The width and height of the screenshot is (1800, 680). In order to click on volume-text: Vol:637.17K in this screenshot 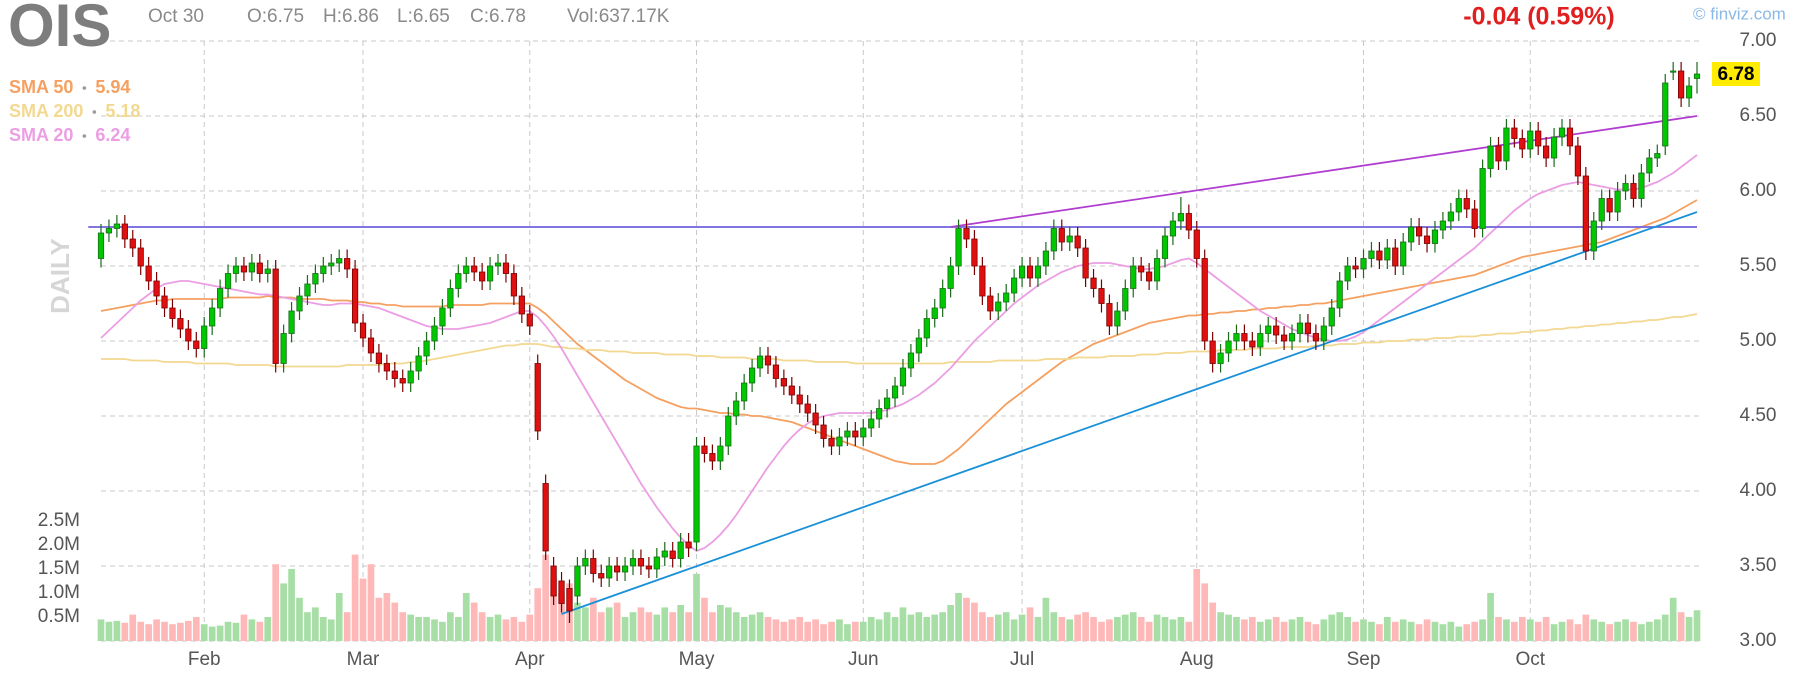, I will do `click(618, 16)`.